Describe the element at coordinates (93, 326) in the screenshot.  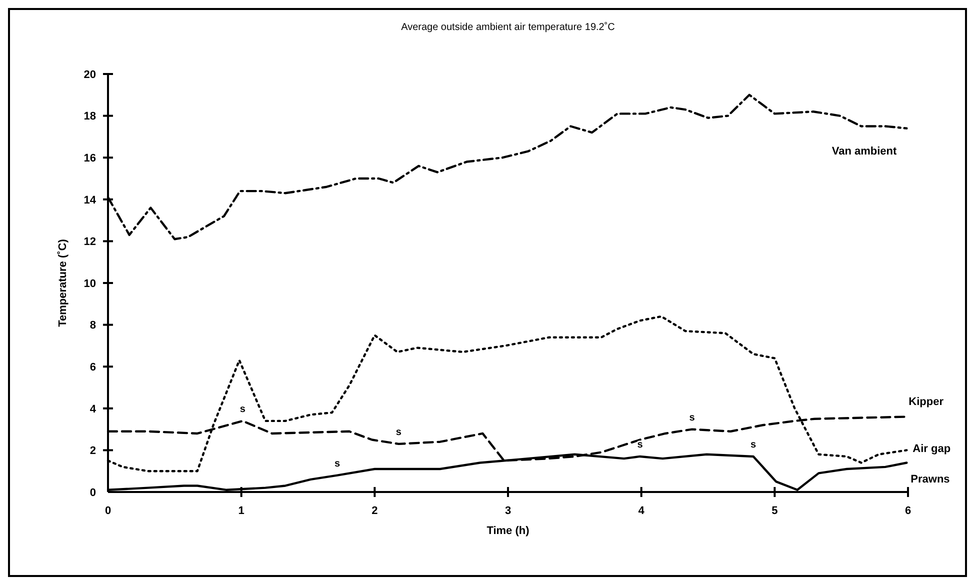
I see `y-tick-label: 8` at that location.